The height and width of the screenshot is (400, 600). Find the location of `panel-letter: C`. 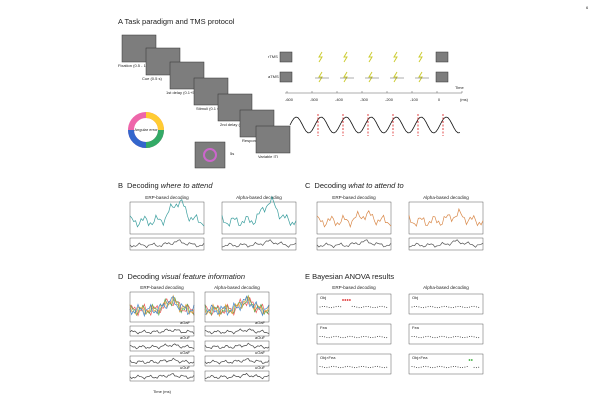

panel-letter: C is located at coordinates (308, 185).